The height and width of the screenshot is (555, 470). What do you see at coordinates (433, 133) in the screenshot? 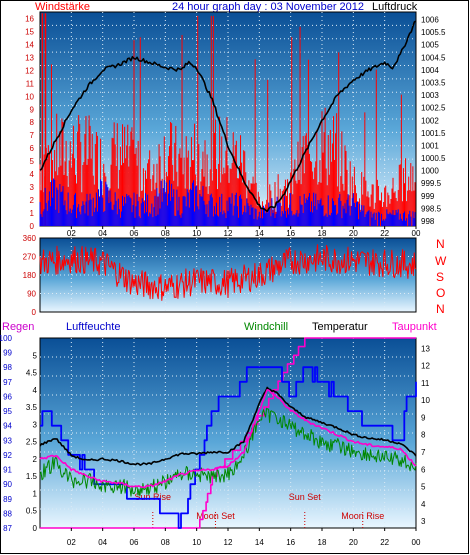
I see `y-tick-label: 1001.5` at bounding box center [433, 133].